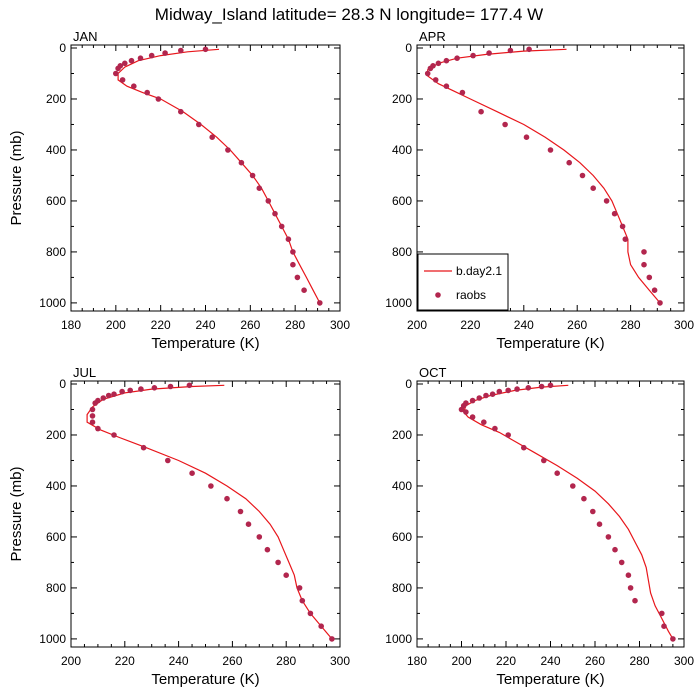 The image size is (700, 700). Describe the element at coordinates (408, 48) in the screenshot. I see `y-tick-label: 0` at that location.